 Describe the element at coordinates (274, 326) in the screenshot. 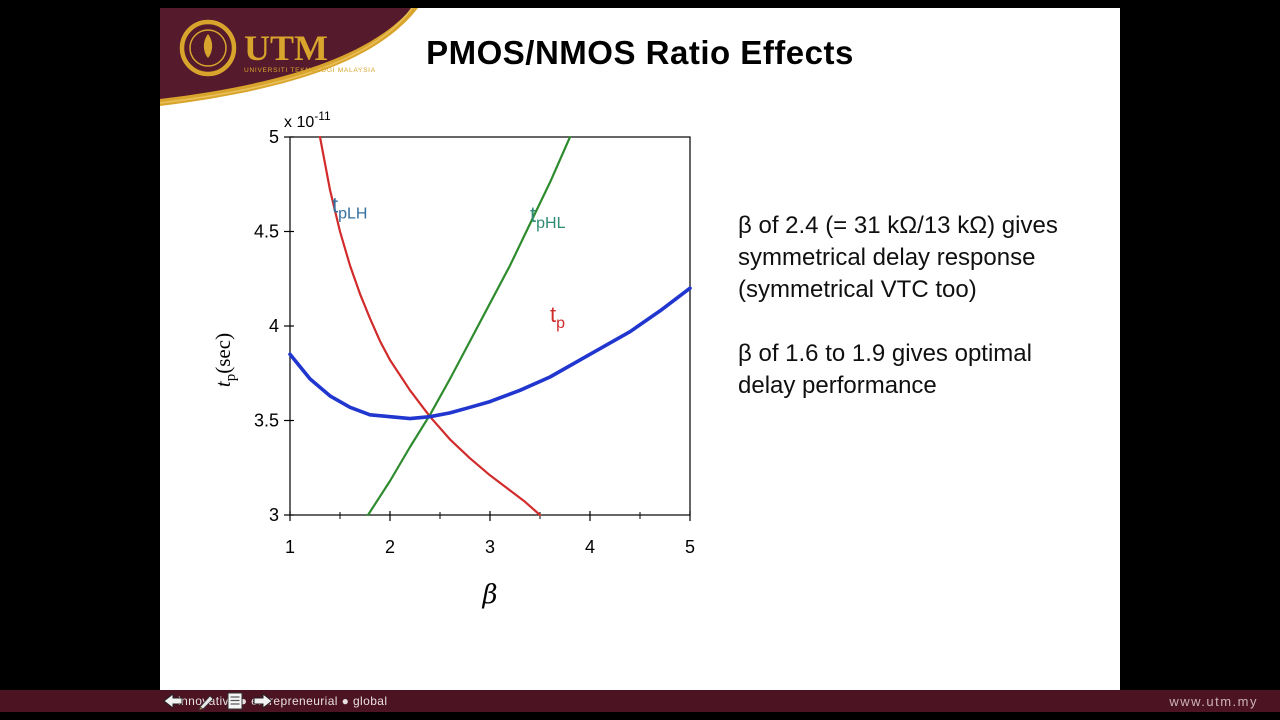

I see `y-tick-label: 4` at that location.